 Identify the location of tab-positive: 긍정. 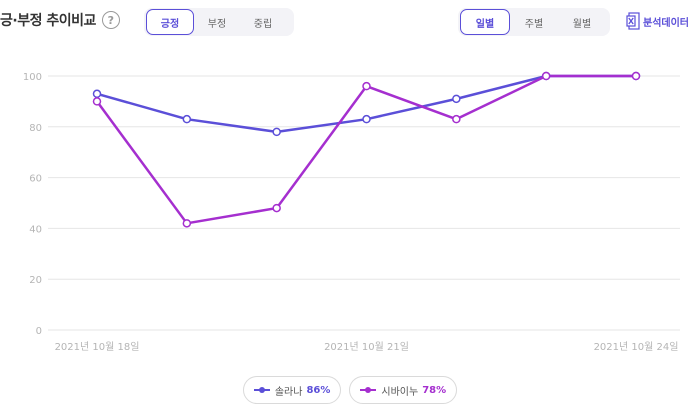
(170, 22).